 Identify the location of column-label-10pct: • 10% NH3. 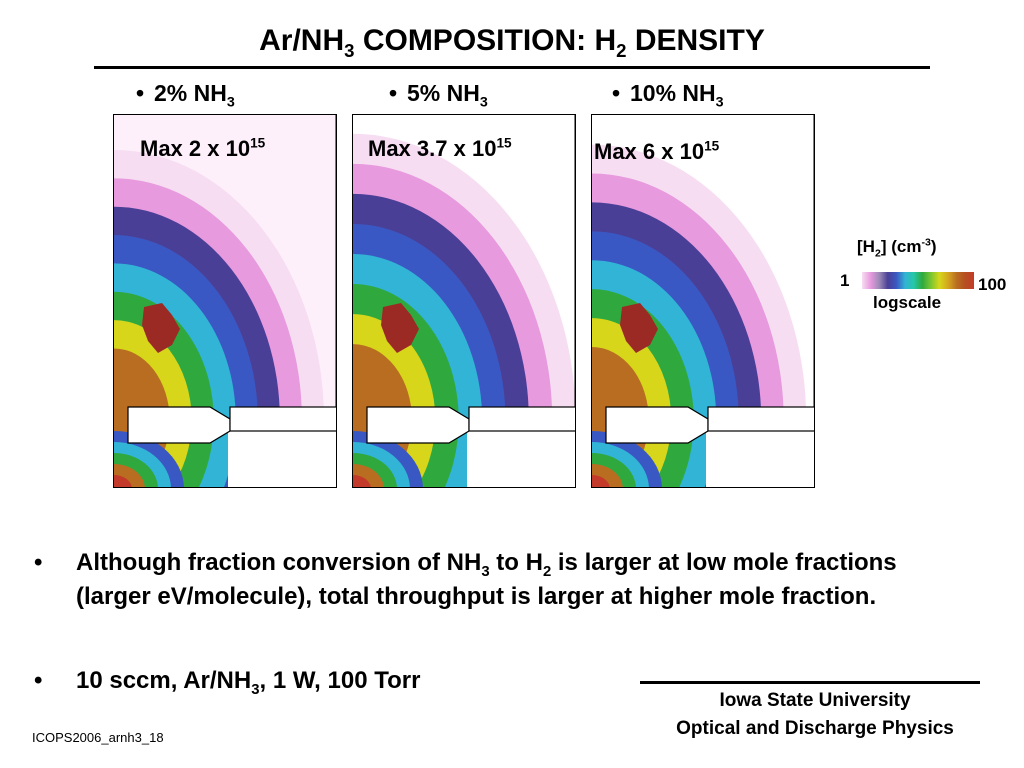
(668, 95).